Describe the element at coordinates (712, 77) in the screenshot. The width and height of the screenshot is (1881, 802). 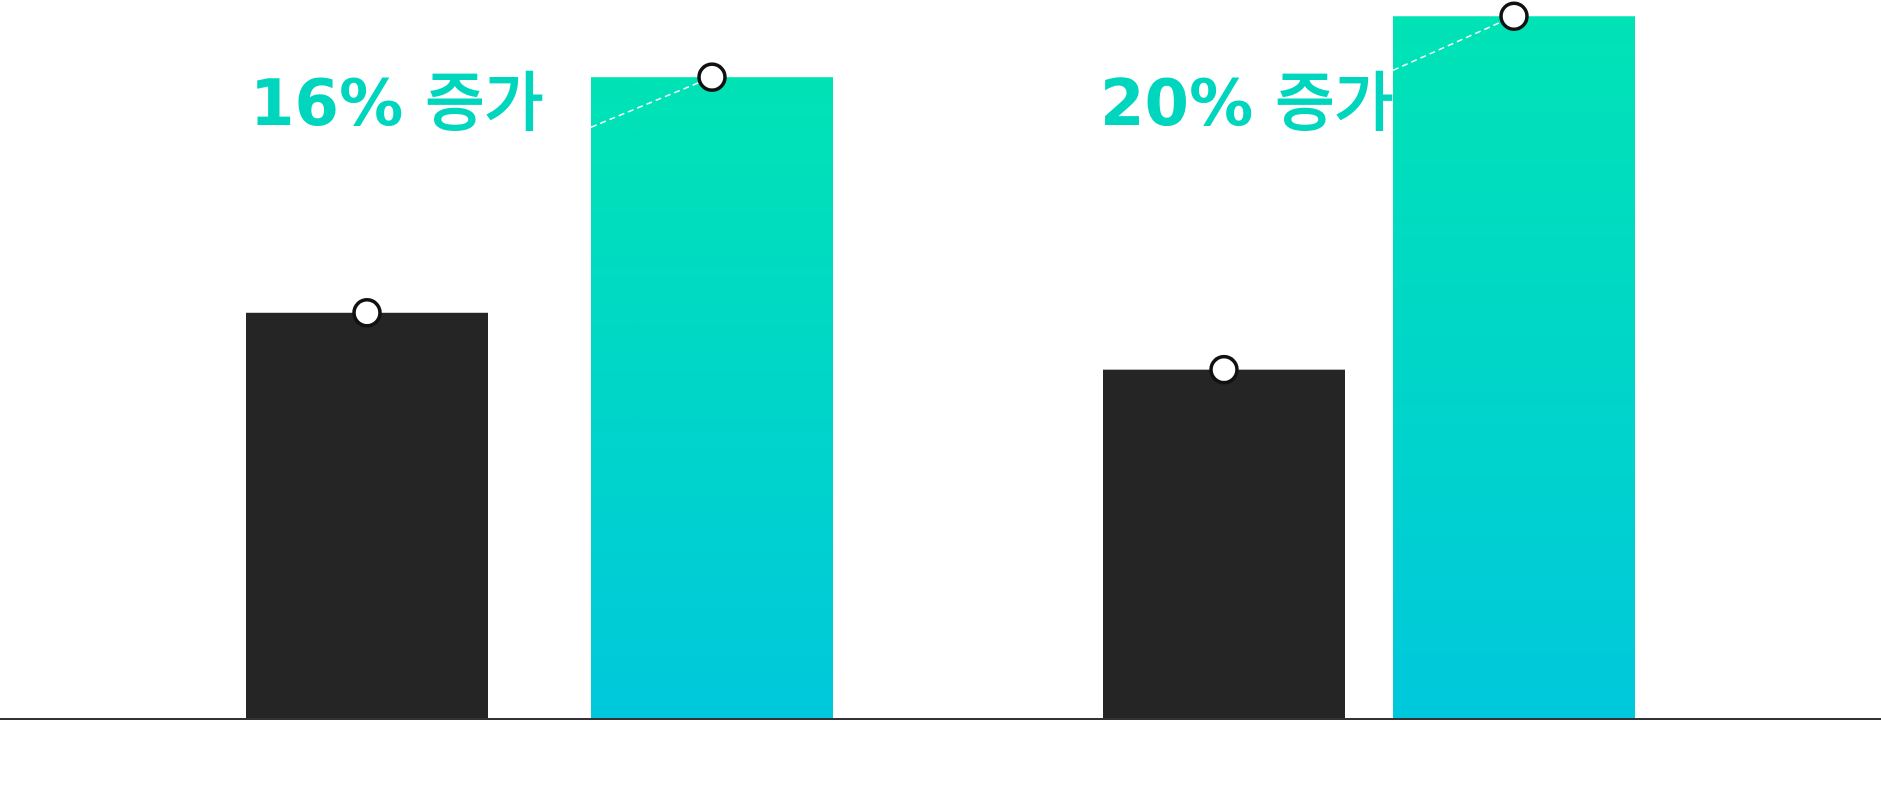
I see `marker-group-1-after` at that location.